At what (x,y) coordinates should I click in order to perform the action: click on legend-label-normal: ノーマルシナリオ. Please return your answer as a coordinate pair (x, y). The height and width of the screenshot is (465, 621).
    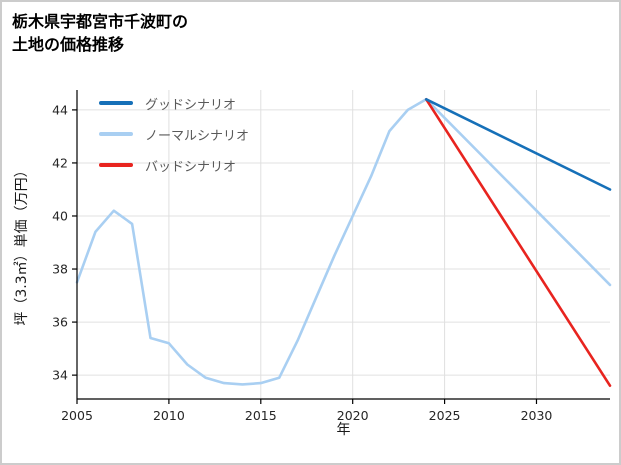
    Looking at the image, I should click on (197, 136).